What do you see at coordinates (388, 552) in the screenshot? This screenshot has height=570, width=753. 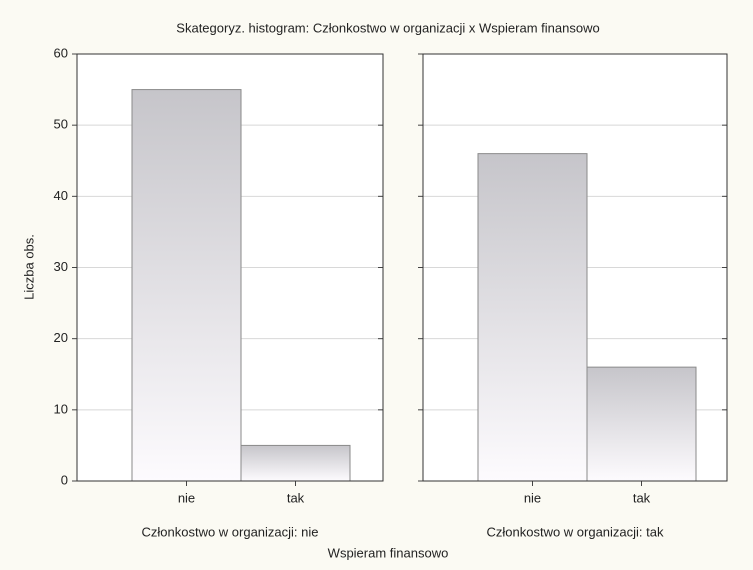 I see `x-axis-label: Wspieram finansowo` at bounding box center [388, 552].